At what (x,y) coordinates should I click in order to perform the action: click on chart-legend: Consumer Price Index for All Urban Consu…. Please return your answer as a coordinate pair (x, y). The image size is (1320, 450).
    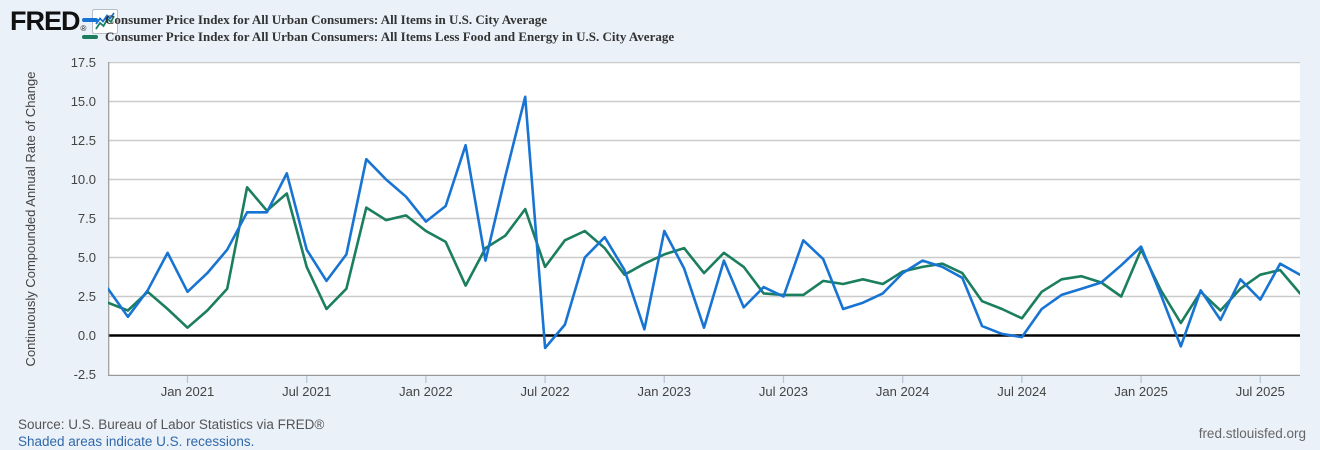
    Looking at the image, I should click on (378, 28).